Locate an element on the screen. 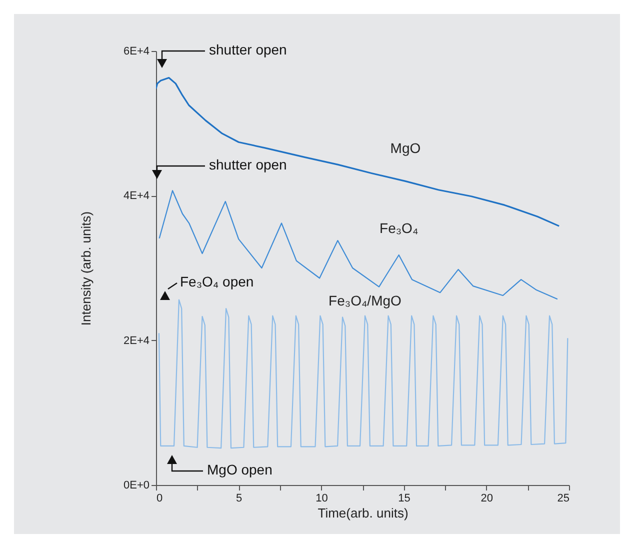  x-axis-title: Time(arb. units) is located at coordinates (363, 513).